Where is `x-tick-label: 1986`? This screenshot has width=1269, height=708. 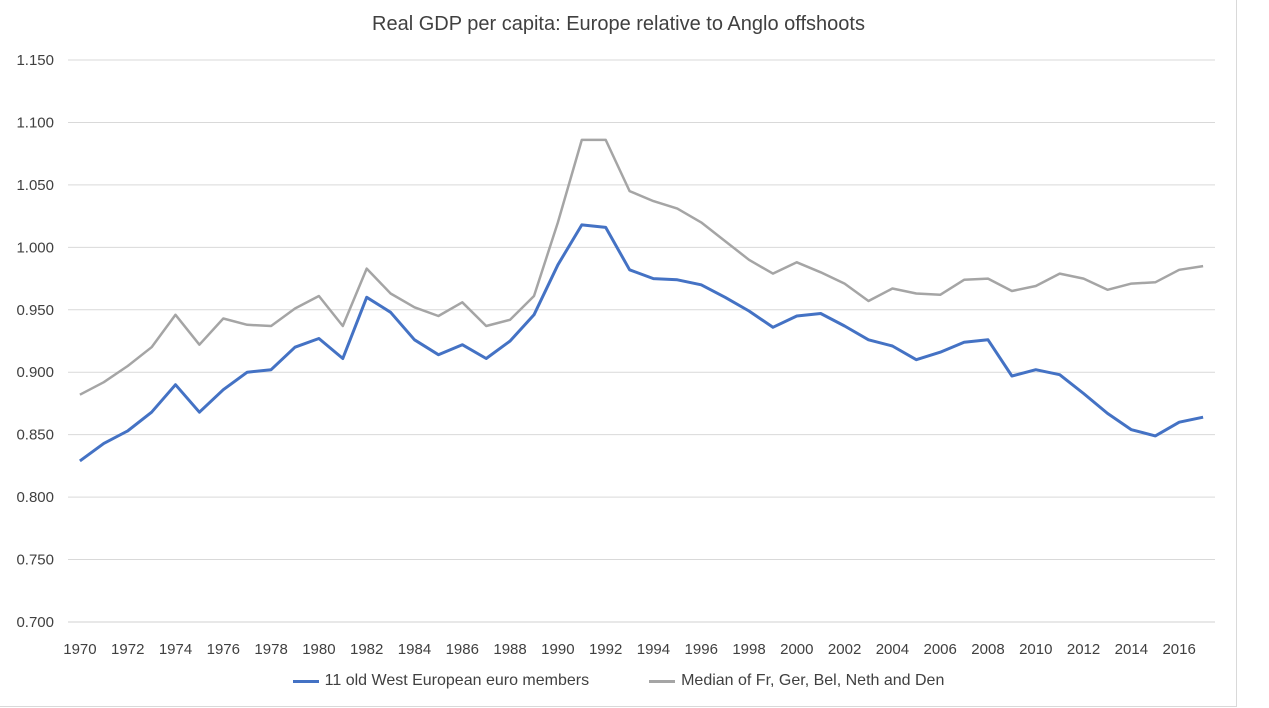
x-tick-label: 1986 is located at coordinates (462, 649).